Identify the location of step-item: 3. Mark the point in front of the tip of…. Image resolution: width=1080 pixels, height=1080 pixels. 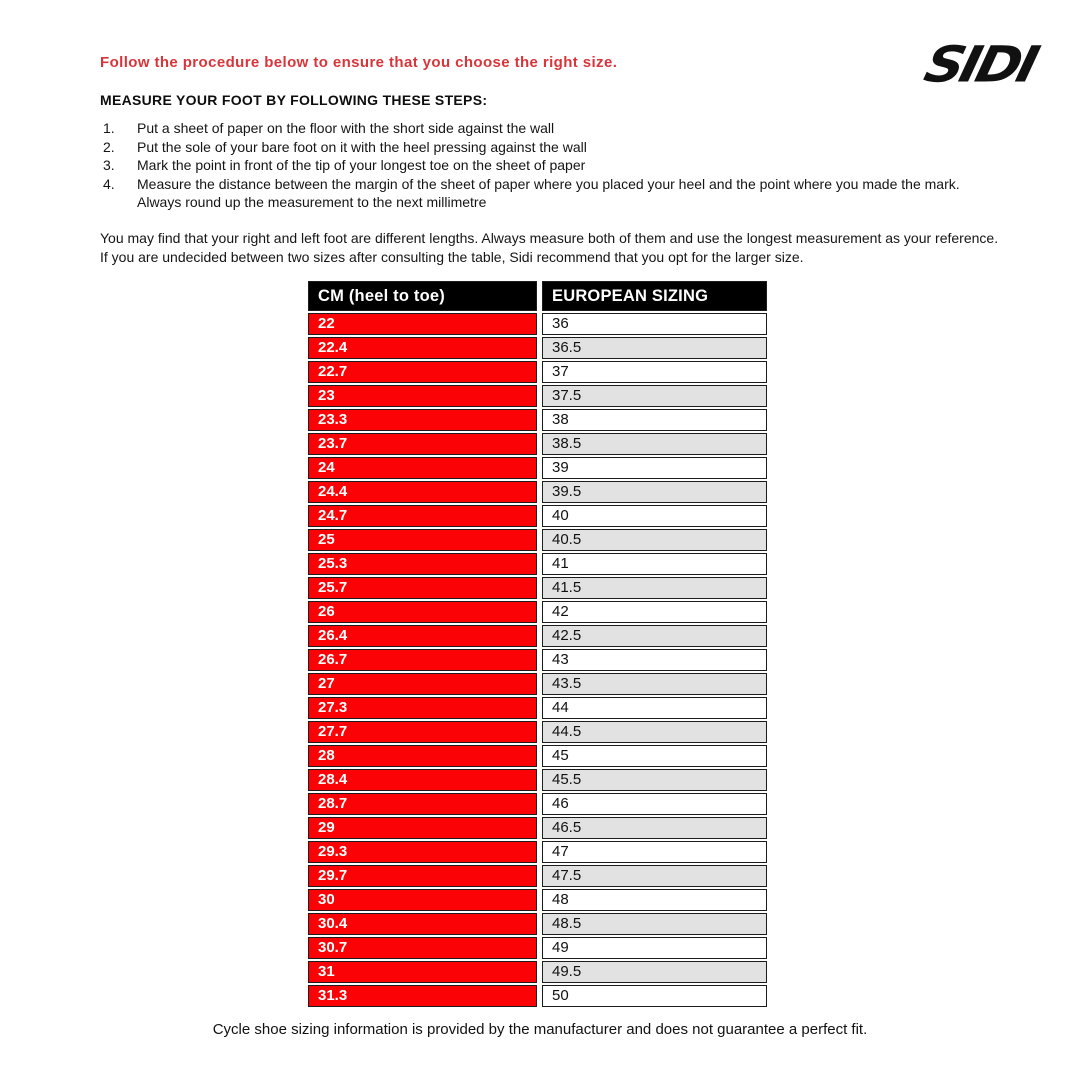
(560, 165).